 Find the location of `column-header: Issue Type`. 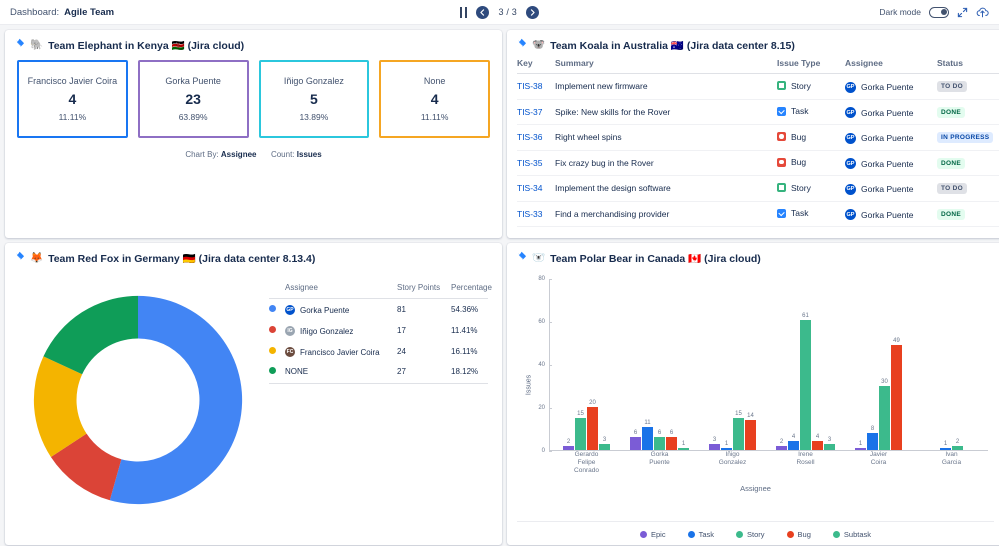

column-header: Issue Type is located at coordinates (811, 66).